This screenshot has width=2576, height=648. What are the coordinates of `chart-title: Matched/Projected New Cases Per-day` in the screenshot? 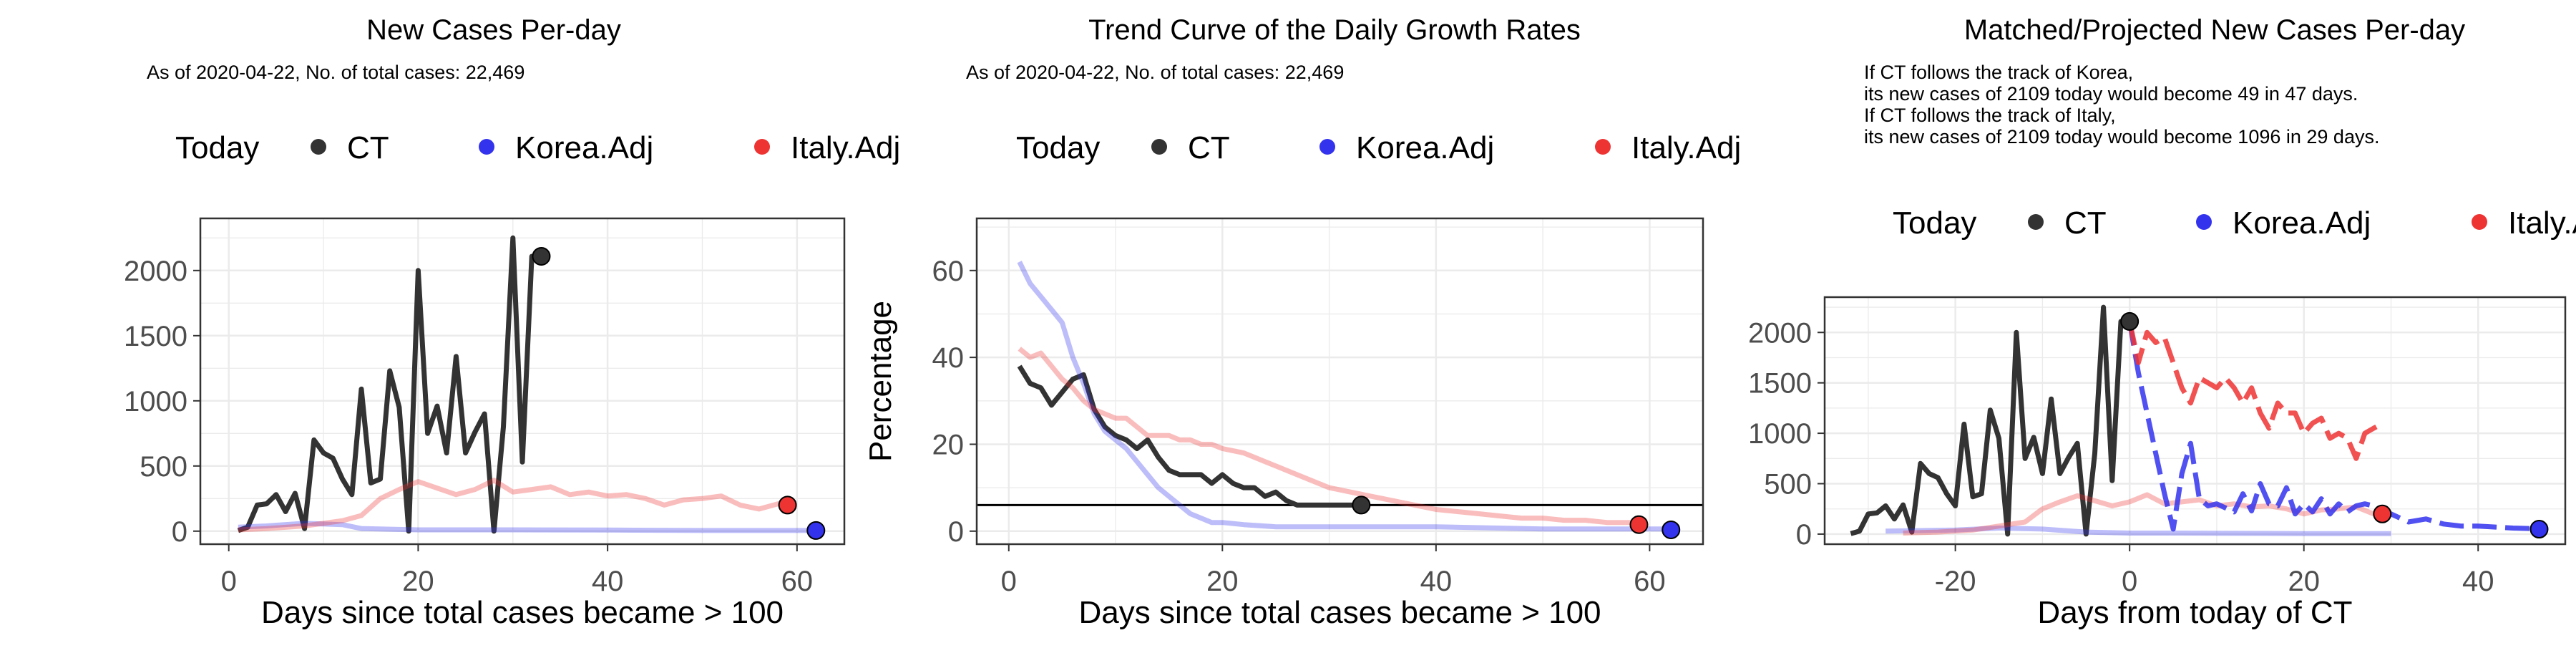 It's located at (2214, 30).